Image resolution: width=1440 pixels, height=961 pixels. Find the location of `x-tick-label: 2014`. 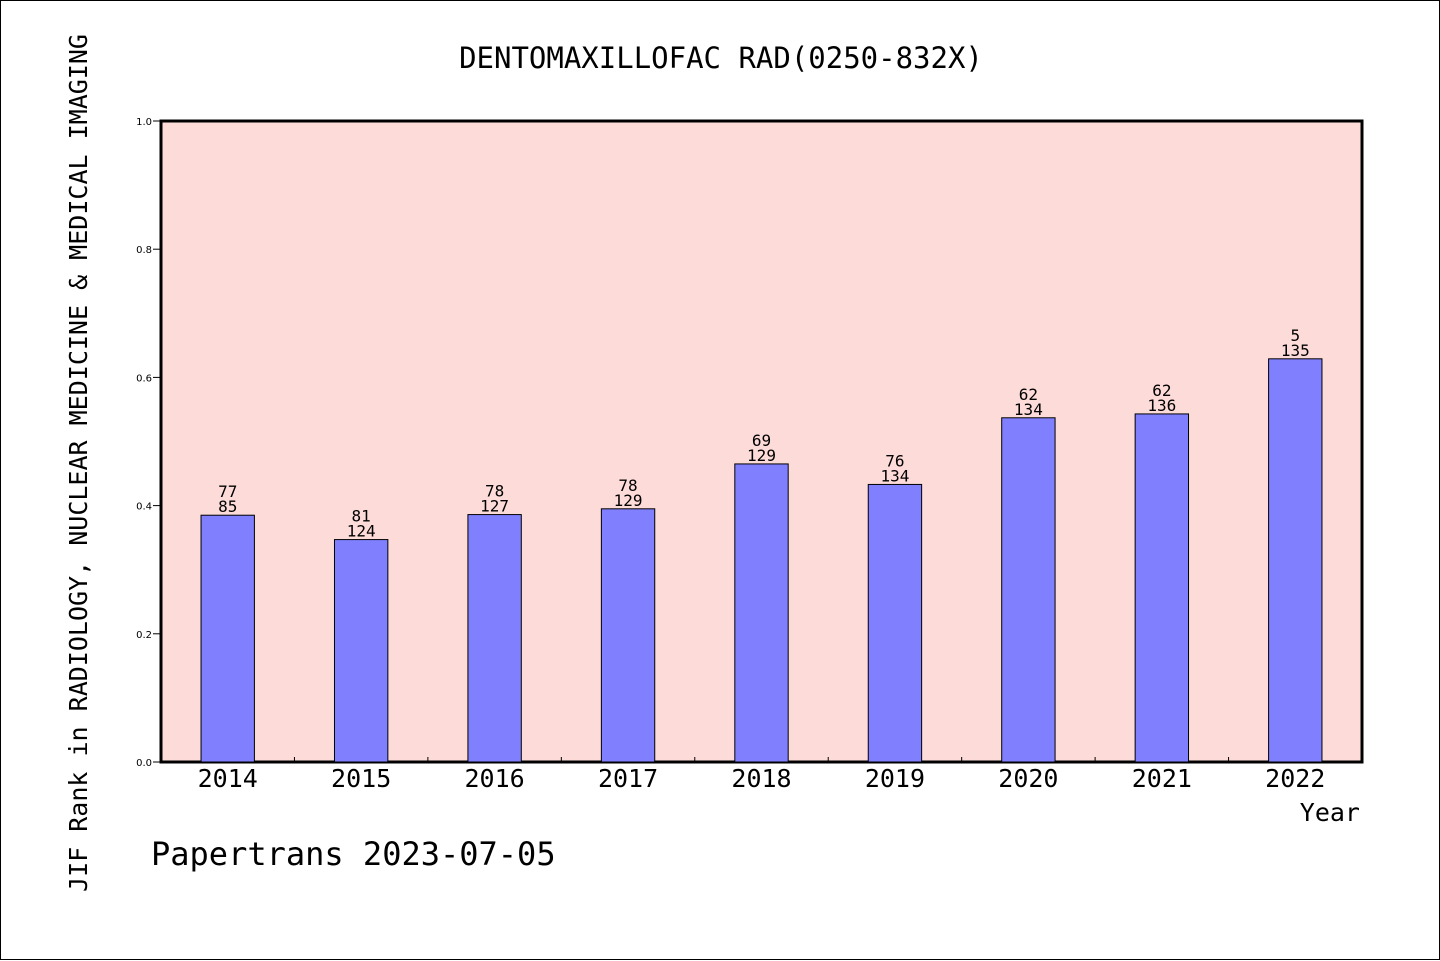

x-tick-label: 2014 is located at coordinates (228, 778).